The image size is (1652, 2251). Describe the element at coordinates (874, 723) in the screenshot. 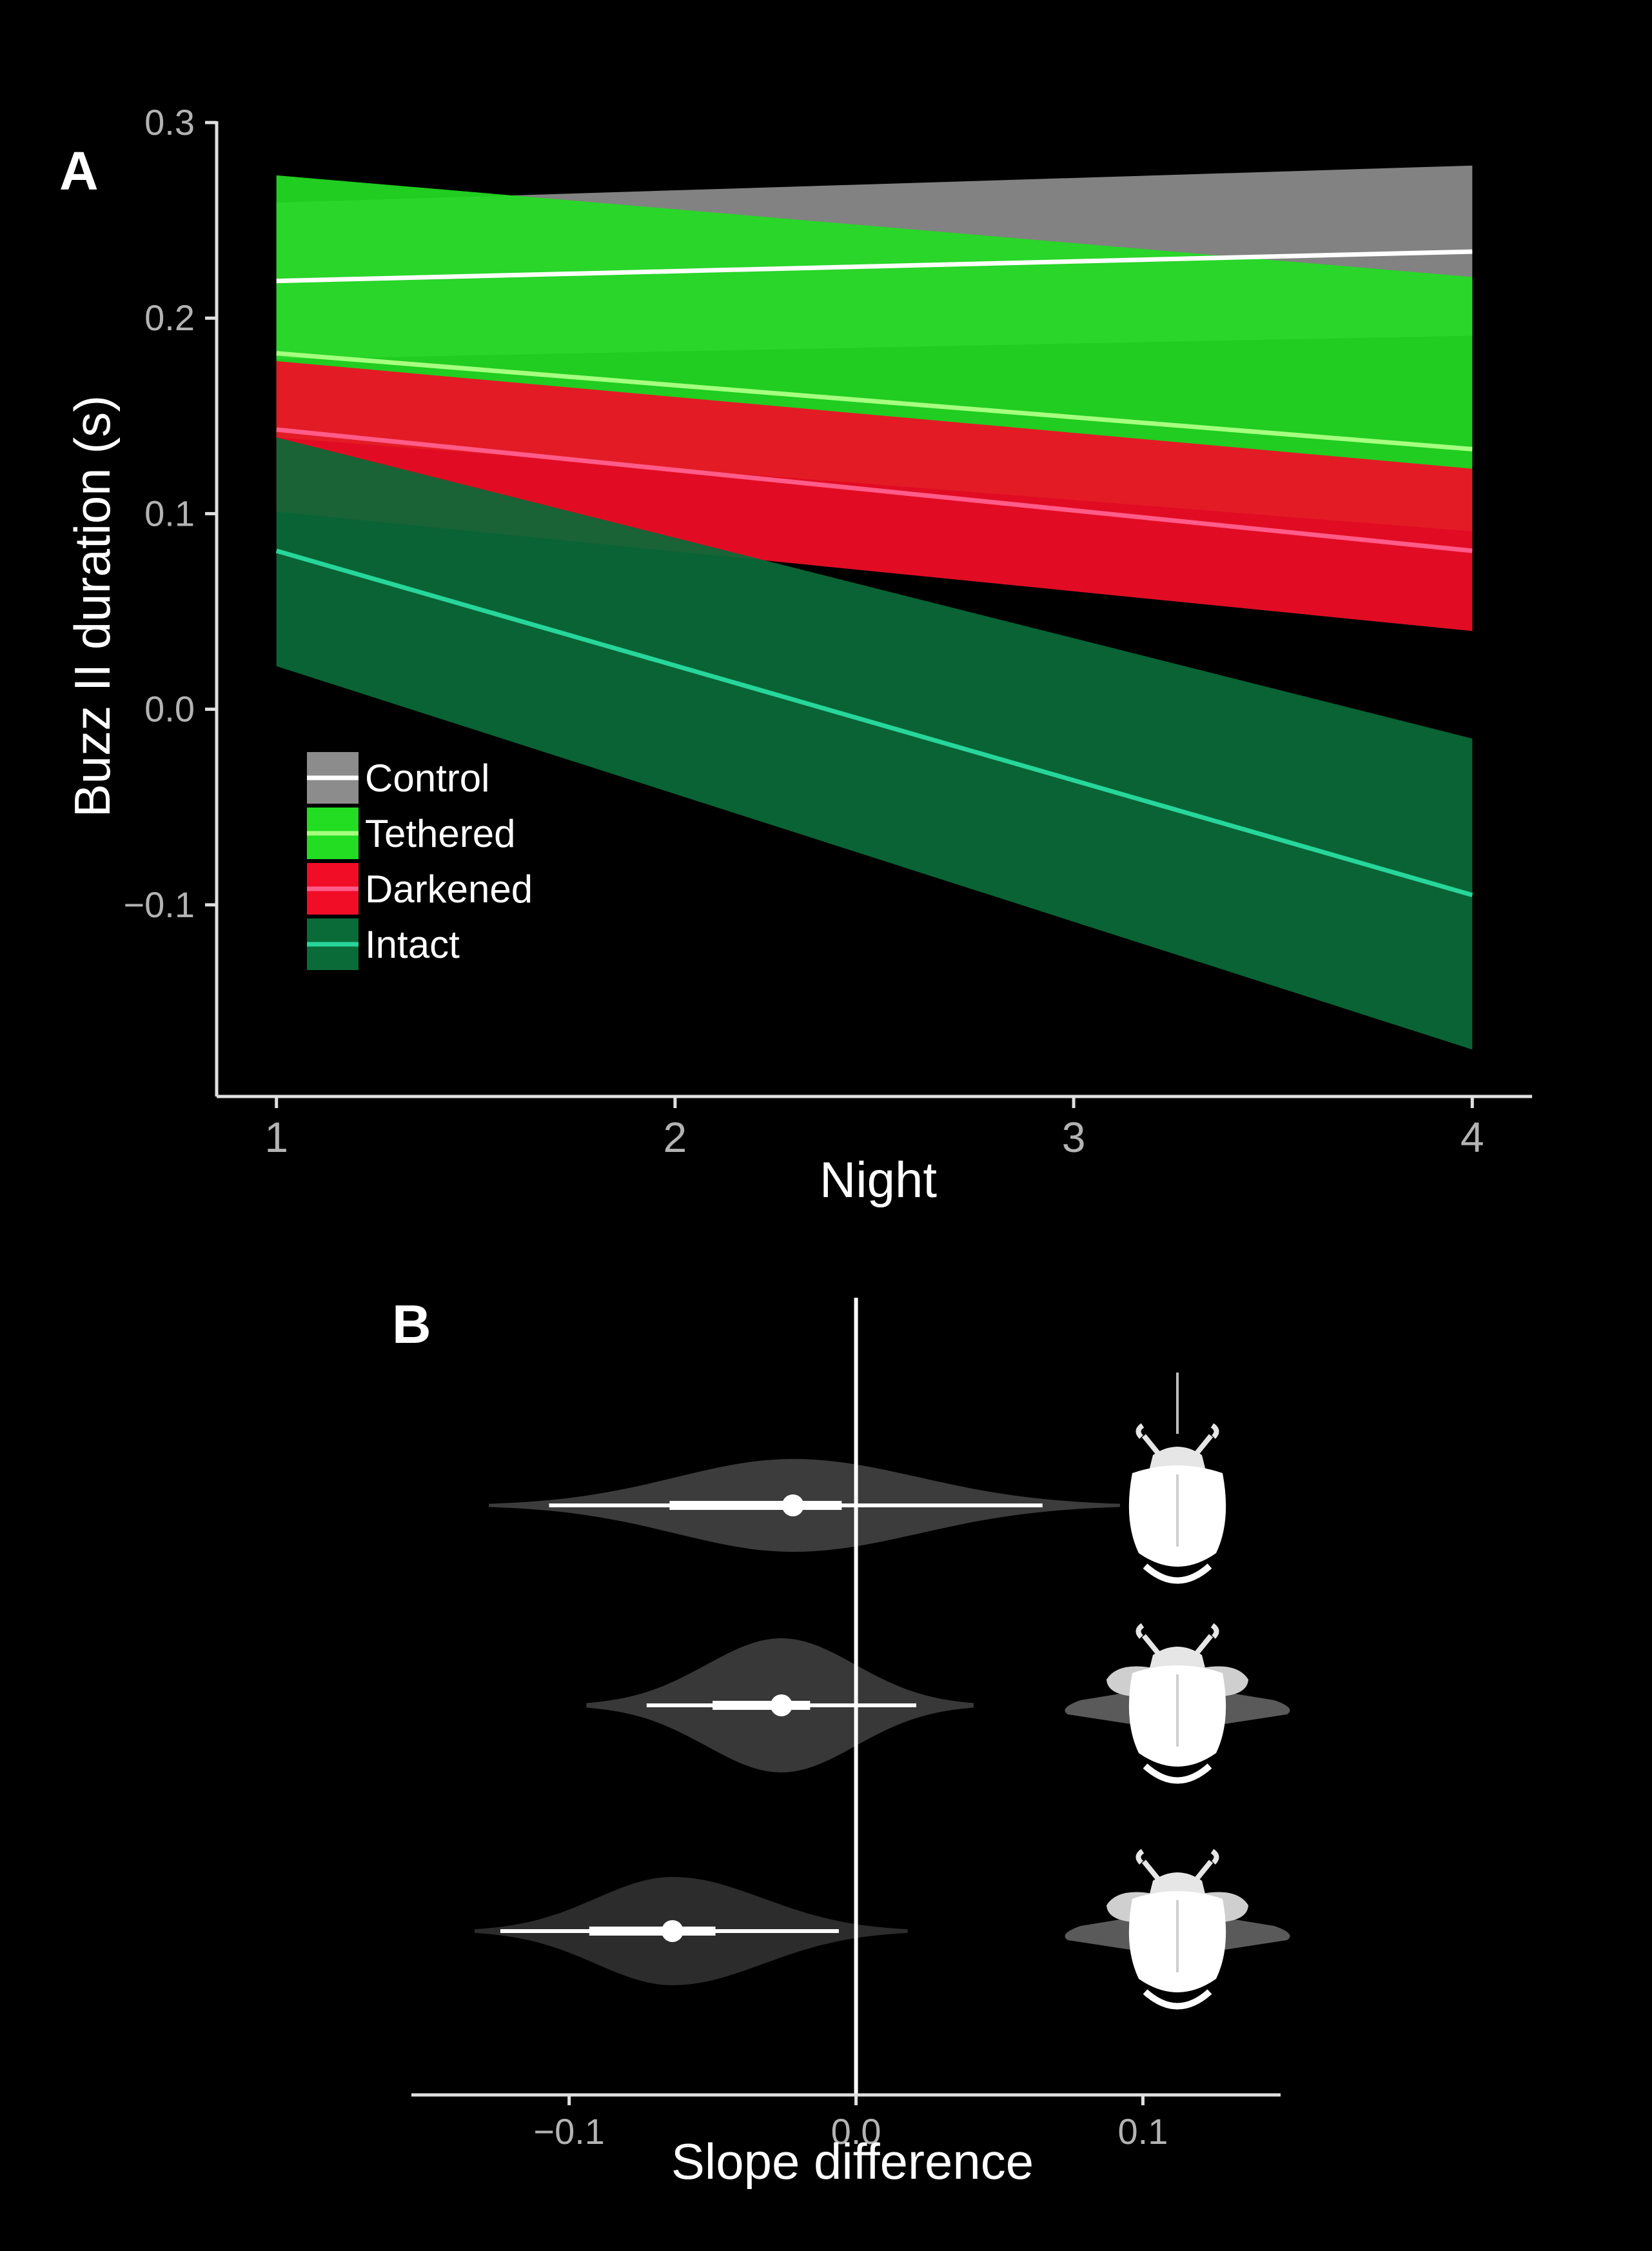

I see `line-intact` at that location.